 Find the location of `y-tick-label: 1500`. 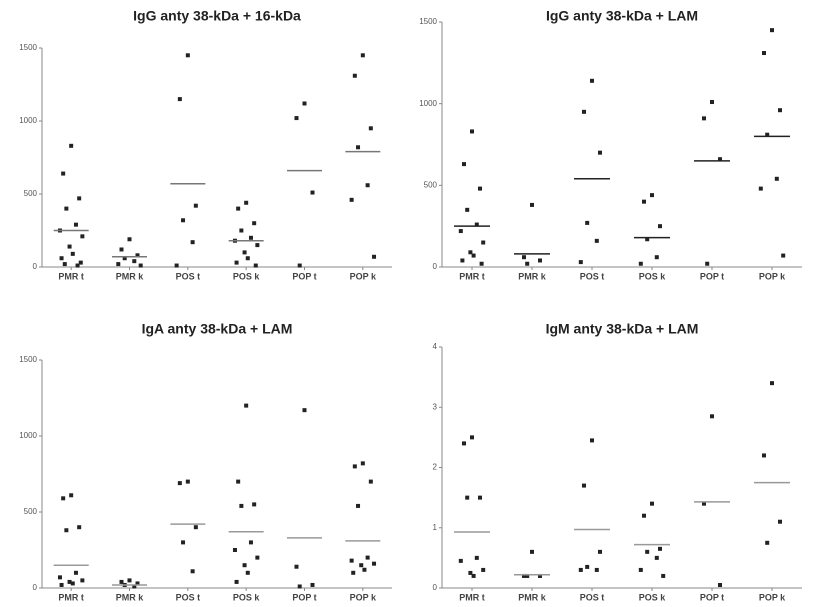

y-tick-label: 1500 is located at coordinates (428, 21).